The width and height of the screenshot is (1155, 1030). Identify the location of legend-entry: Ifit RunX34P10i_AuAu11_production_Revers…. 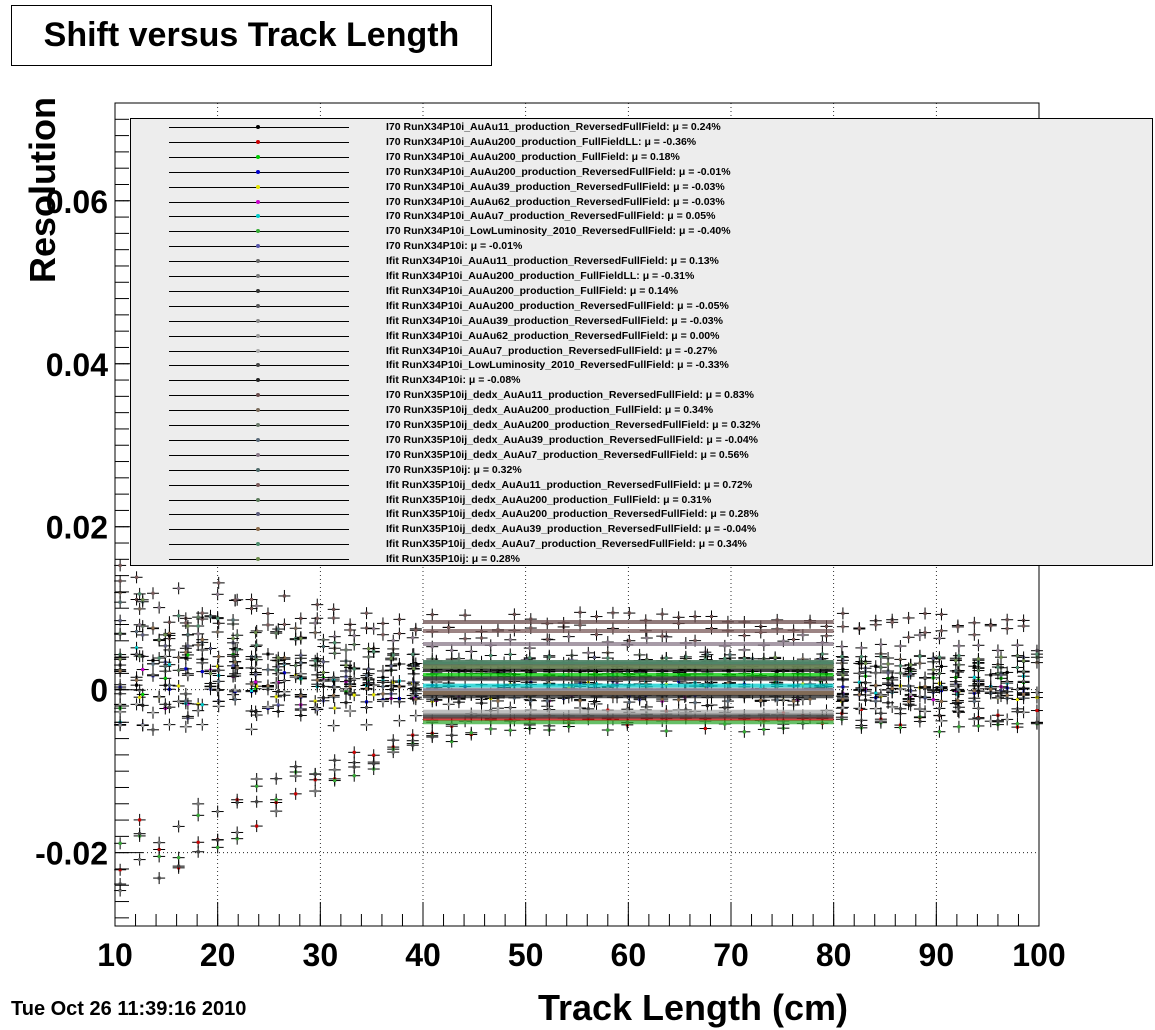
(642, 261).